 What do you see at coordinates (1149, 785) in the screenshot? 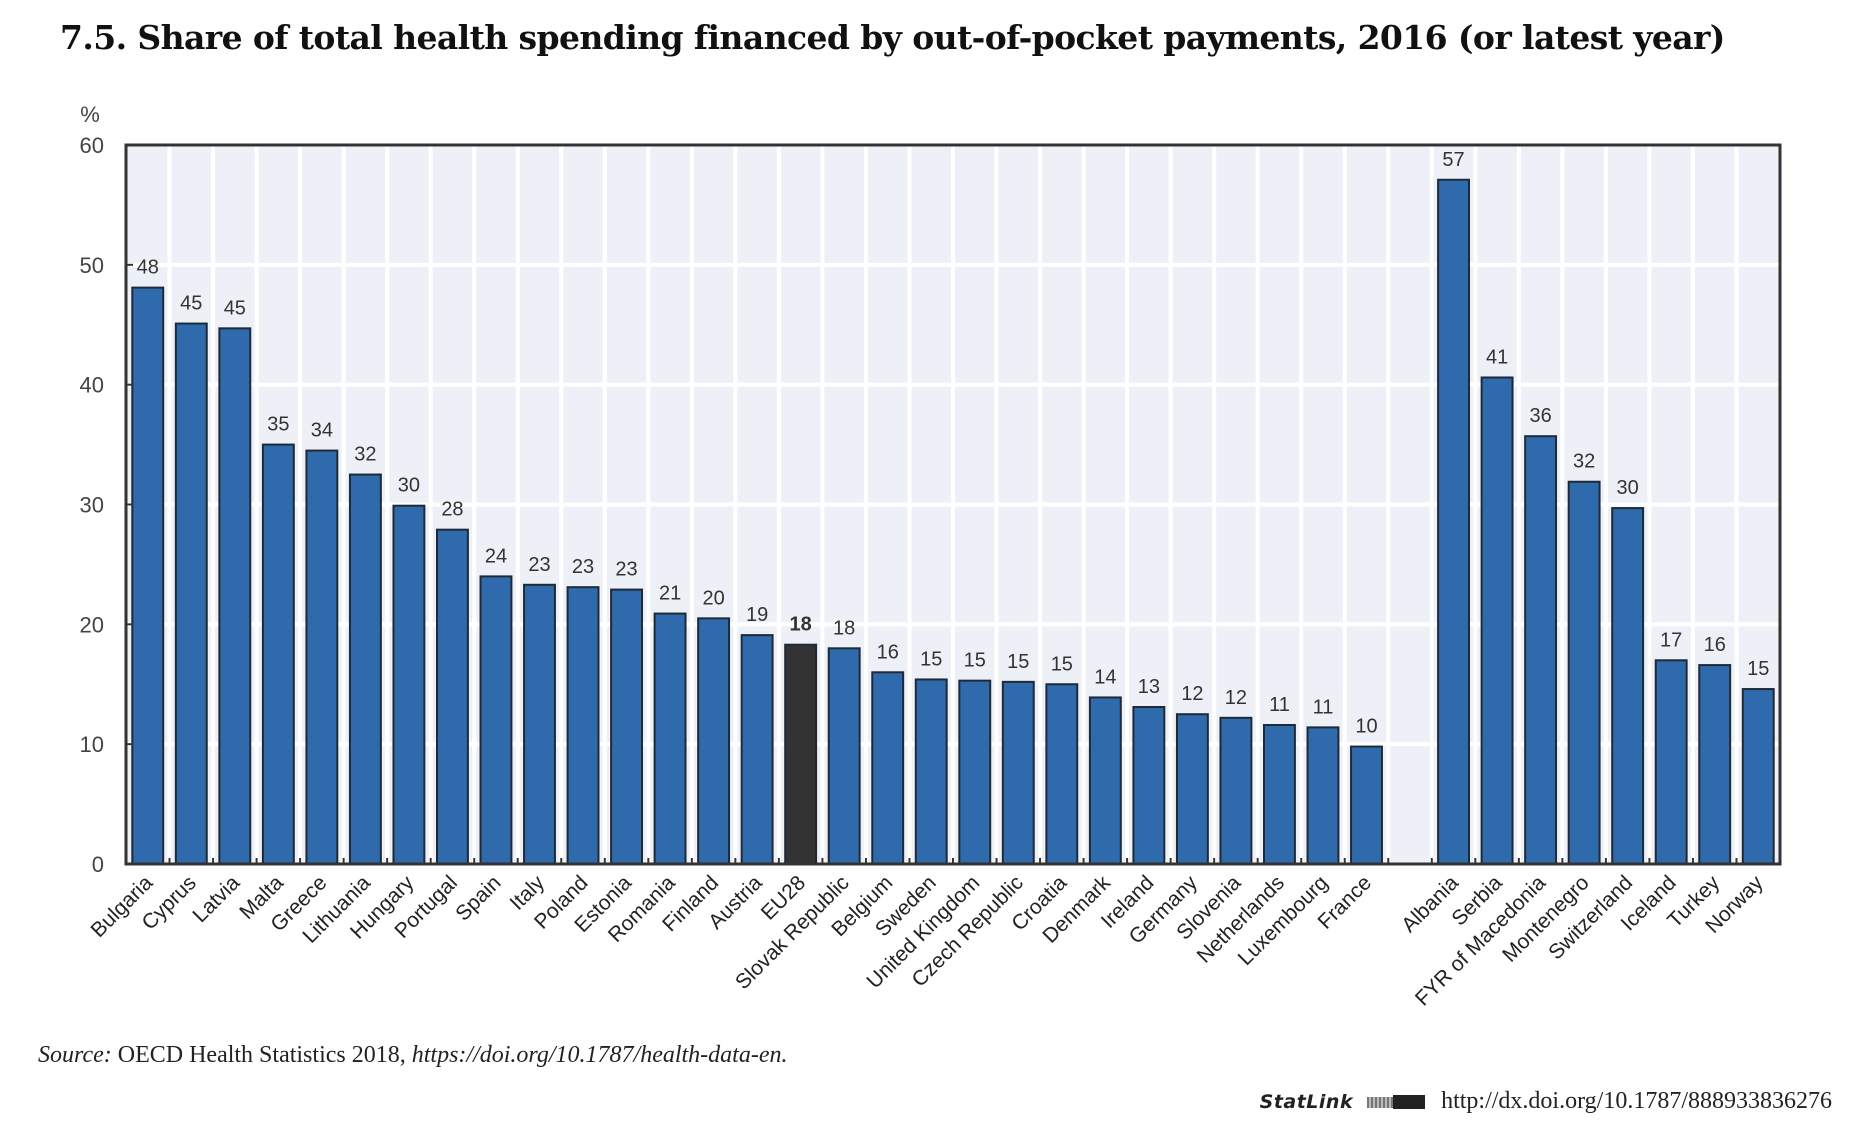
I see `bar-ireland` at bounding box center [1149, 785].